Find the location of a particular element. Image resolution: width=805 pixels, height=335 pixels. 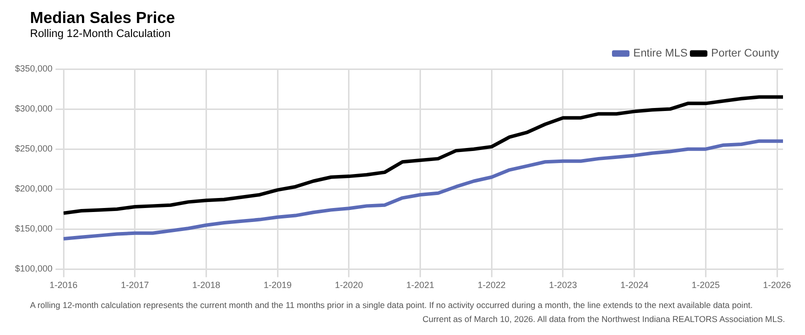

x-tick-label: 1-2022 is located at coordinates (492, 285).